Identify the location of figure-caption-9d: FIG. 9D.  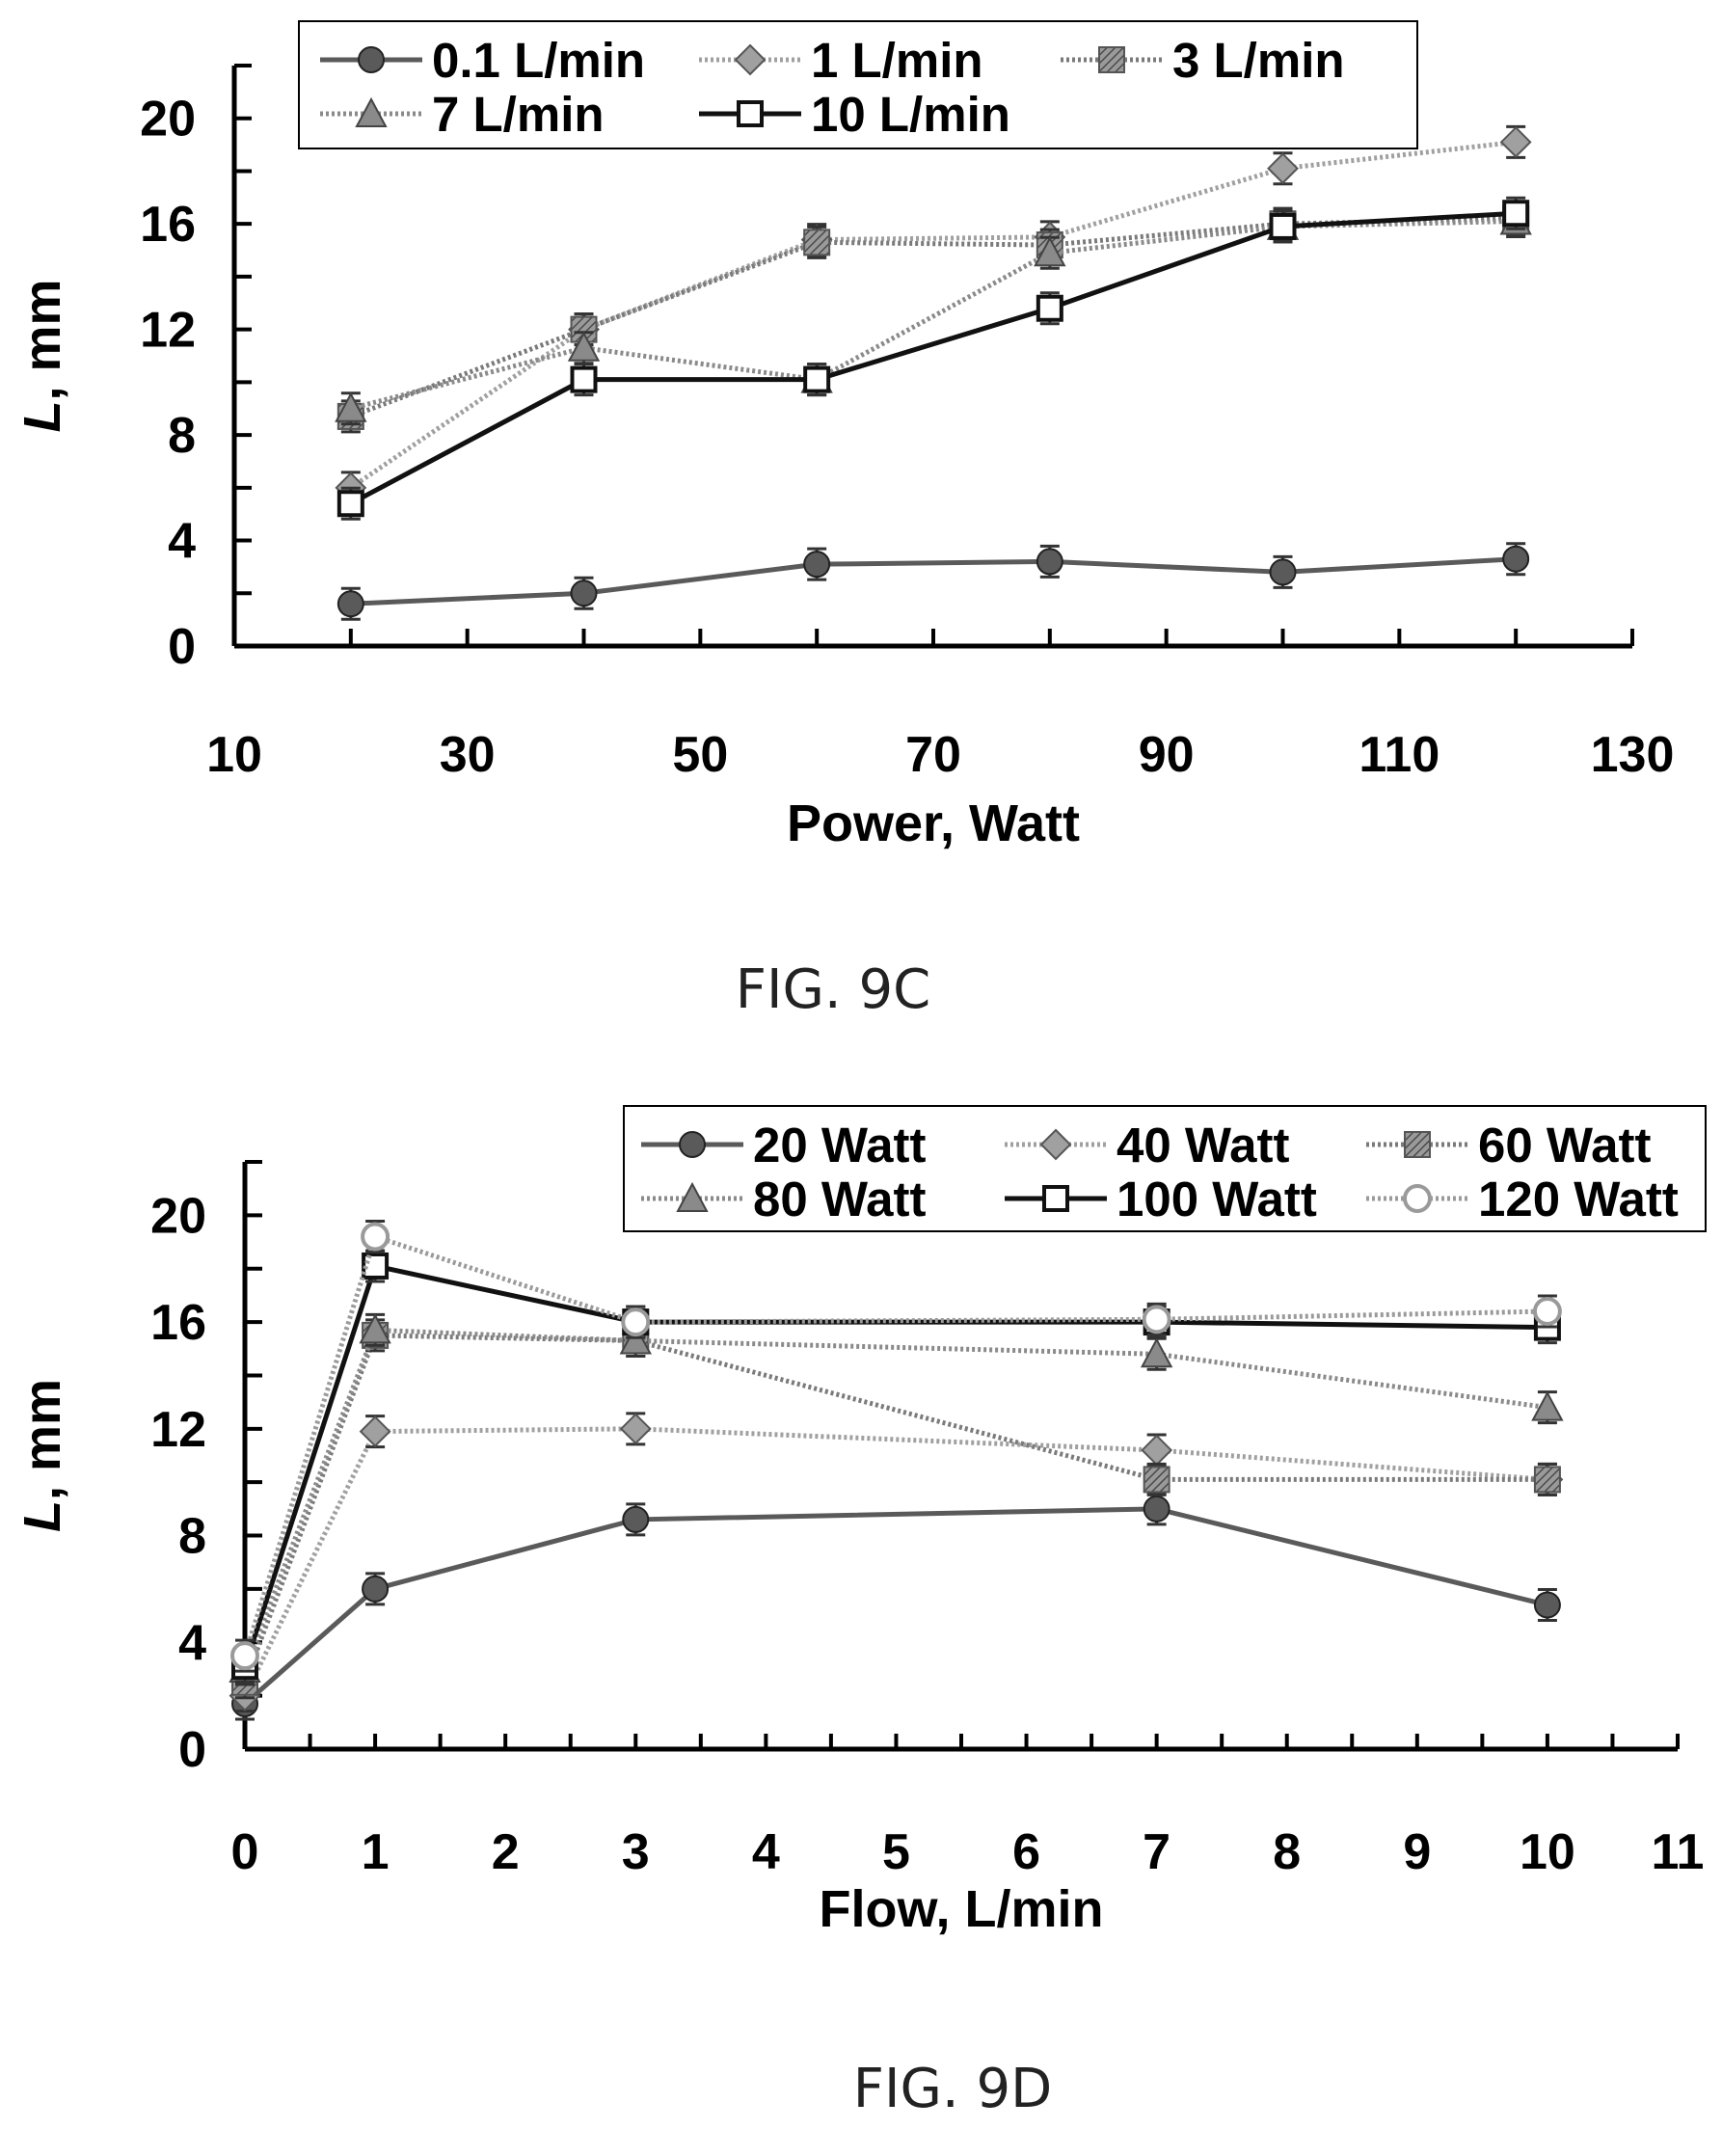
(952, 2089).